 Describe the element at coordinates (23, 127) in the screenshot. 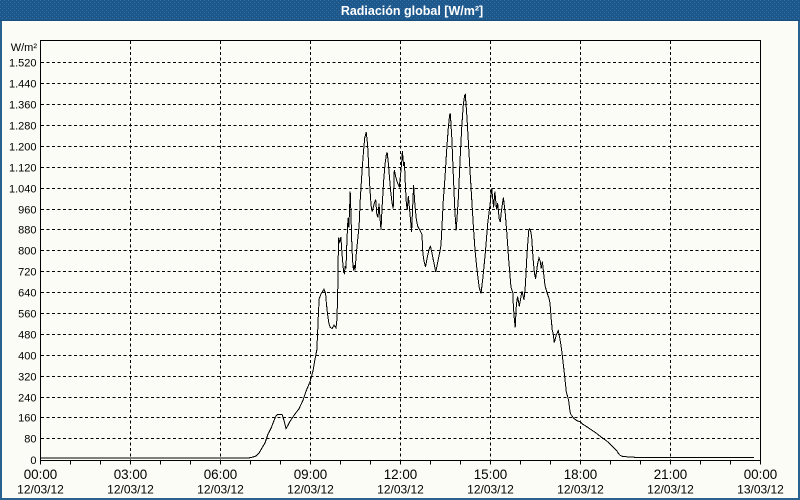

I see `svg-text: 1.280` at that location.